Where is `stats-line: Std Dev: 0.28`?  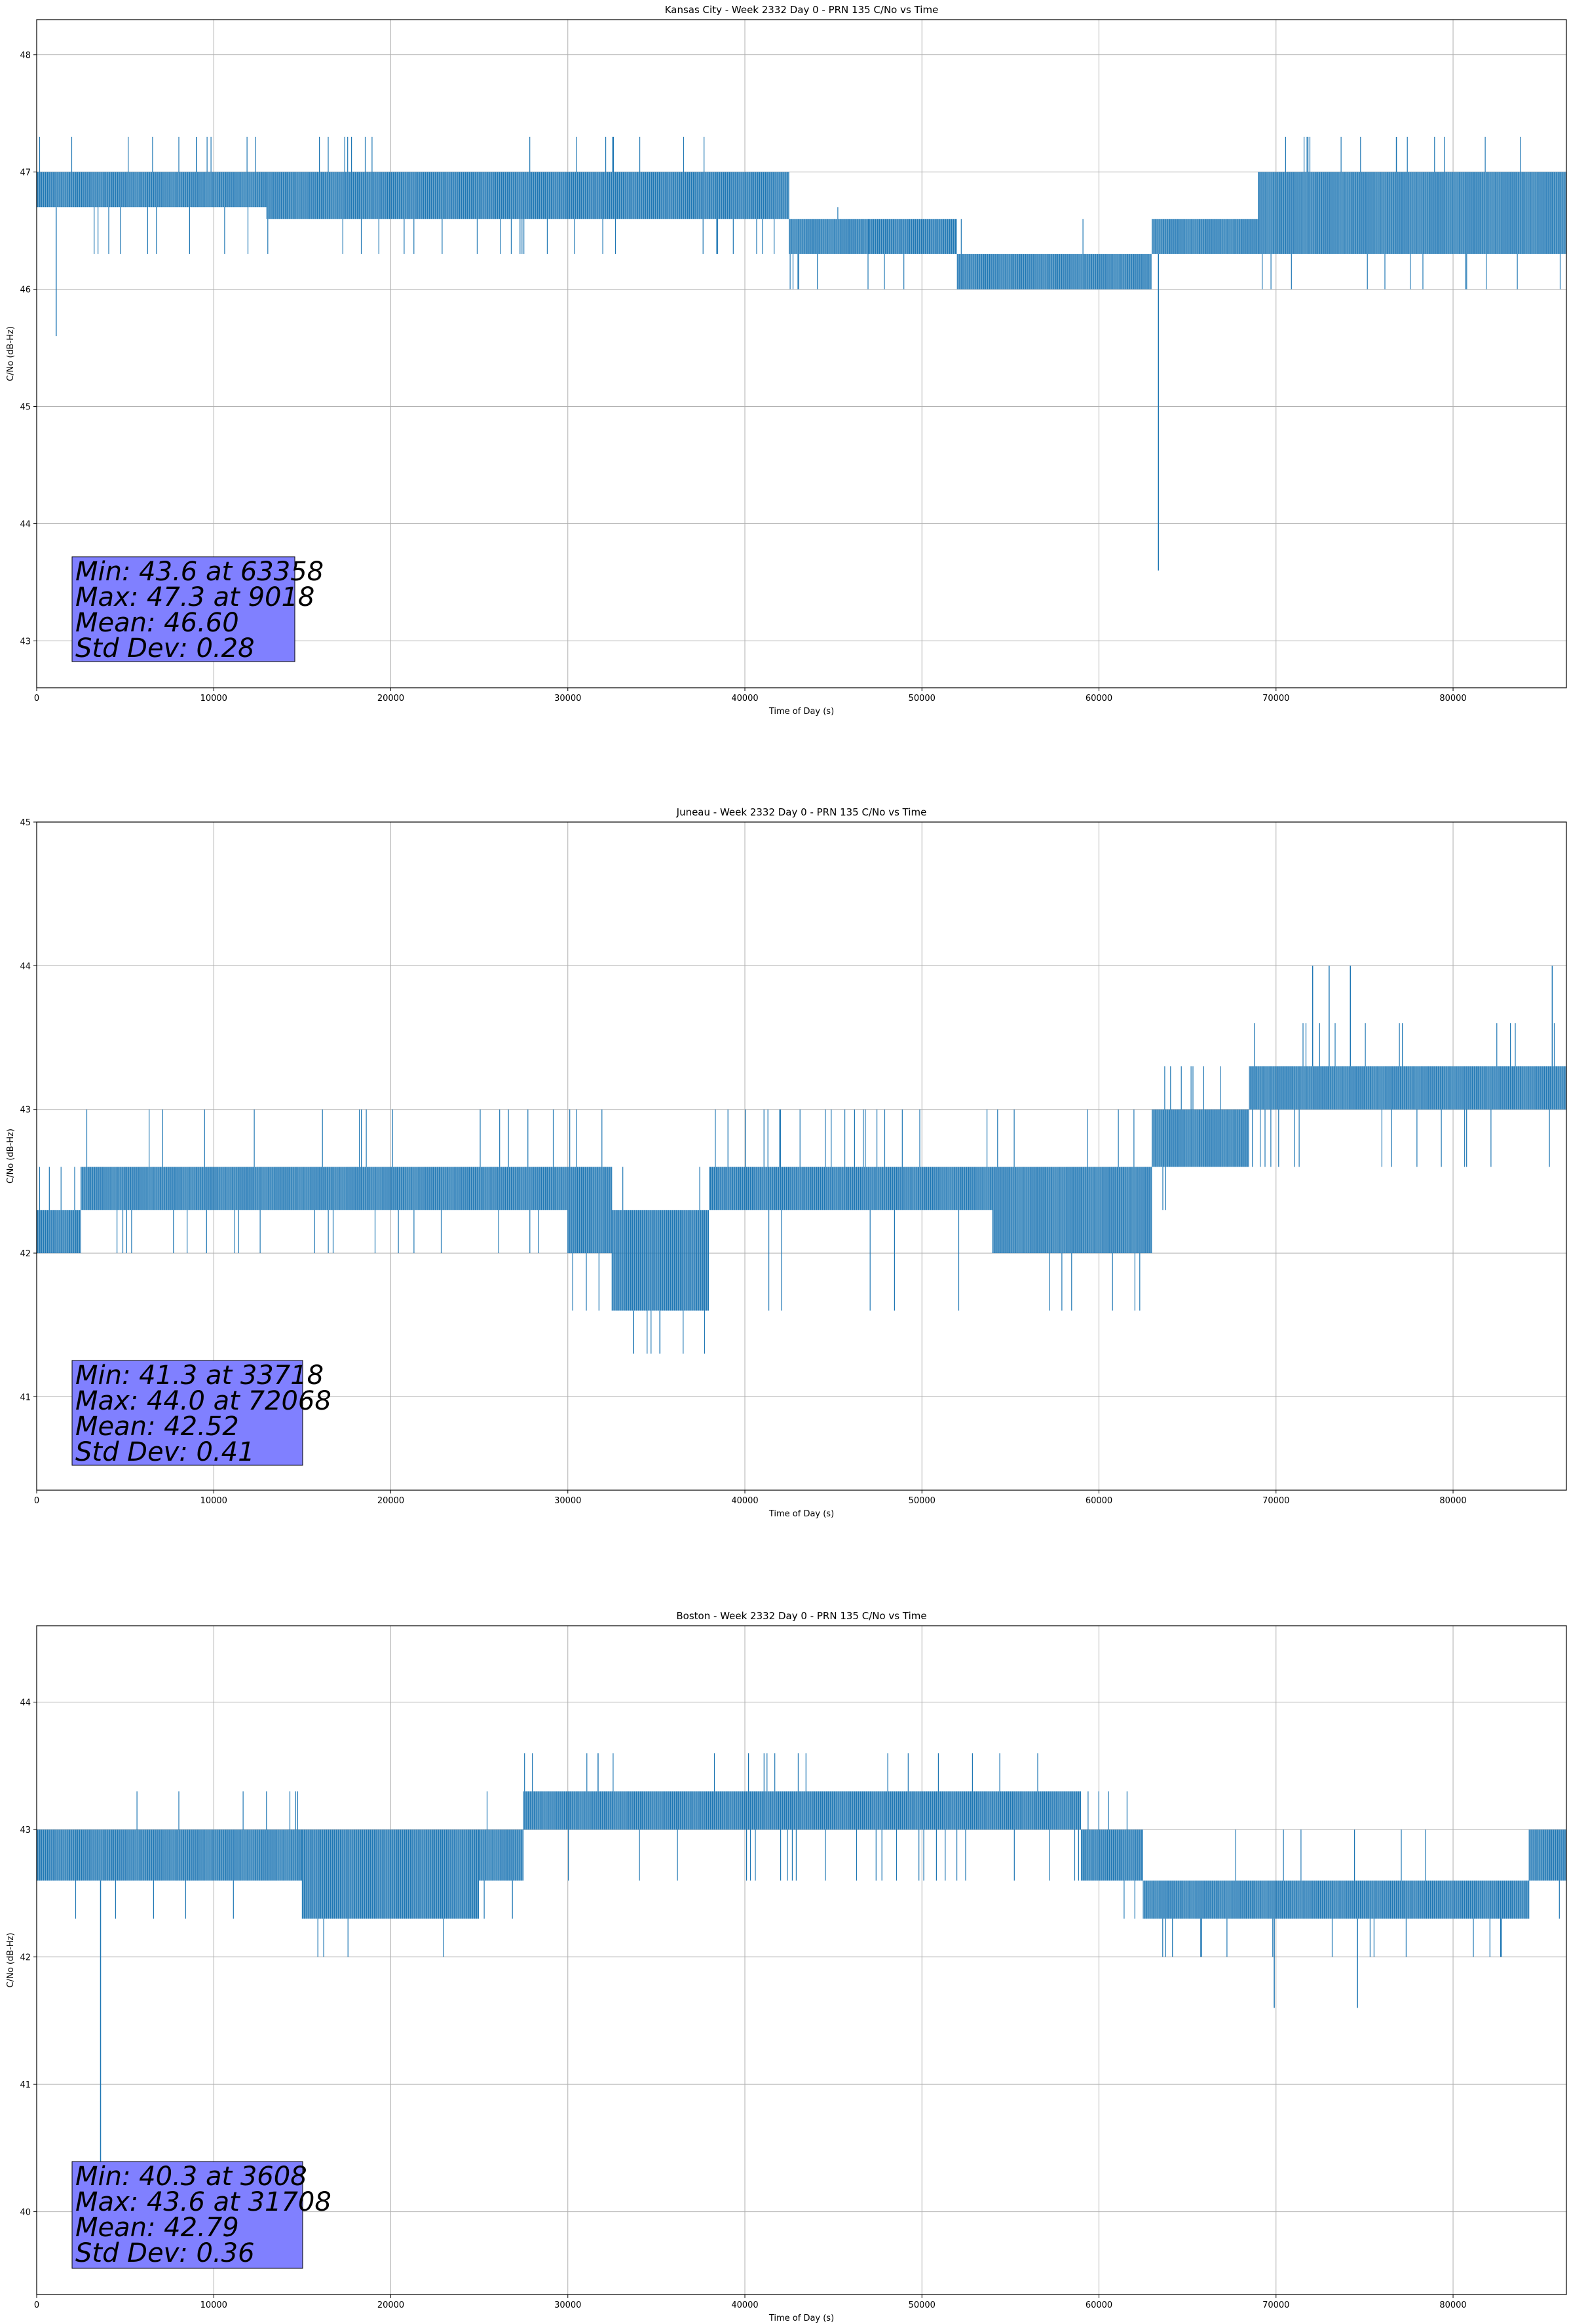
stats-line: Std Dev: 0.28 is located at coordinates (165, 648).